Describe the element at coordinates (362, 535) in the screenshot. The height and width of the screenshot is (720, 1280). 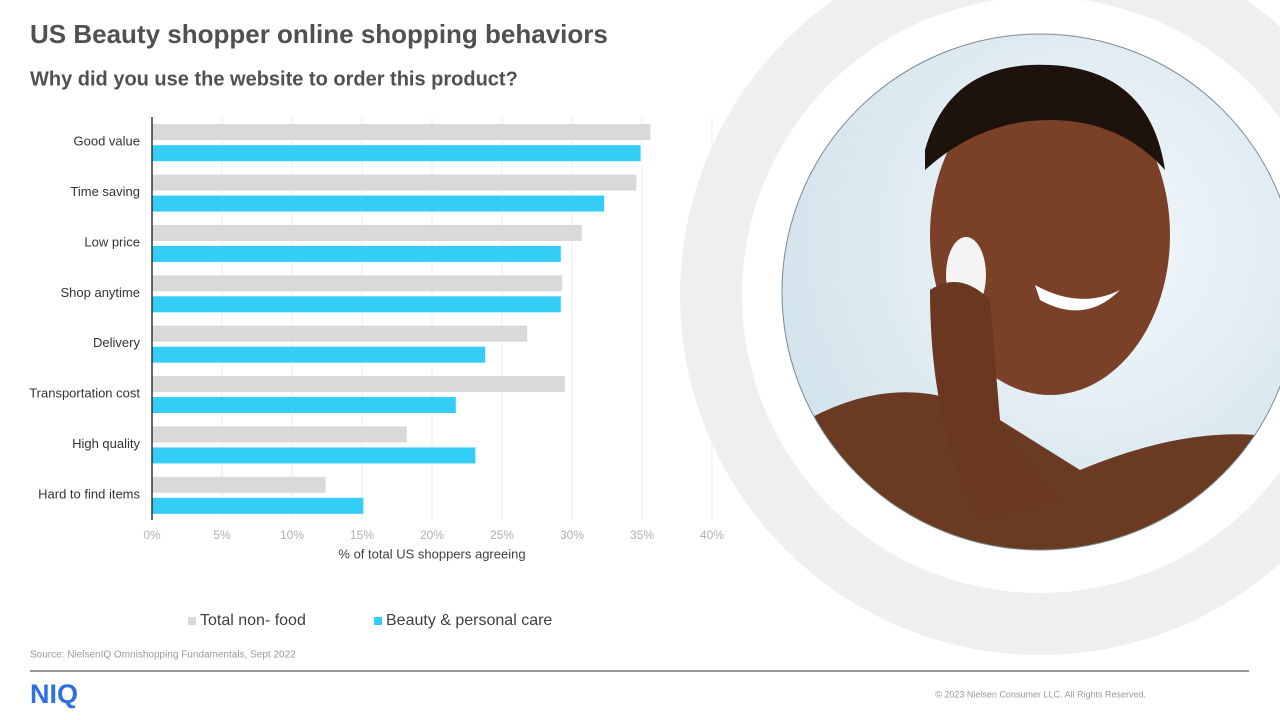
I see `x-tick-label: 15%` at that location.